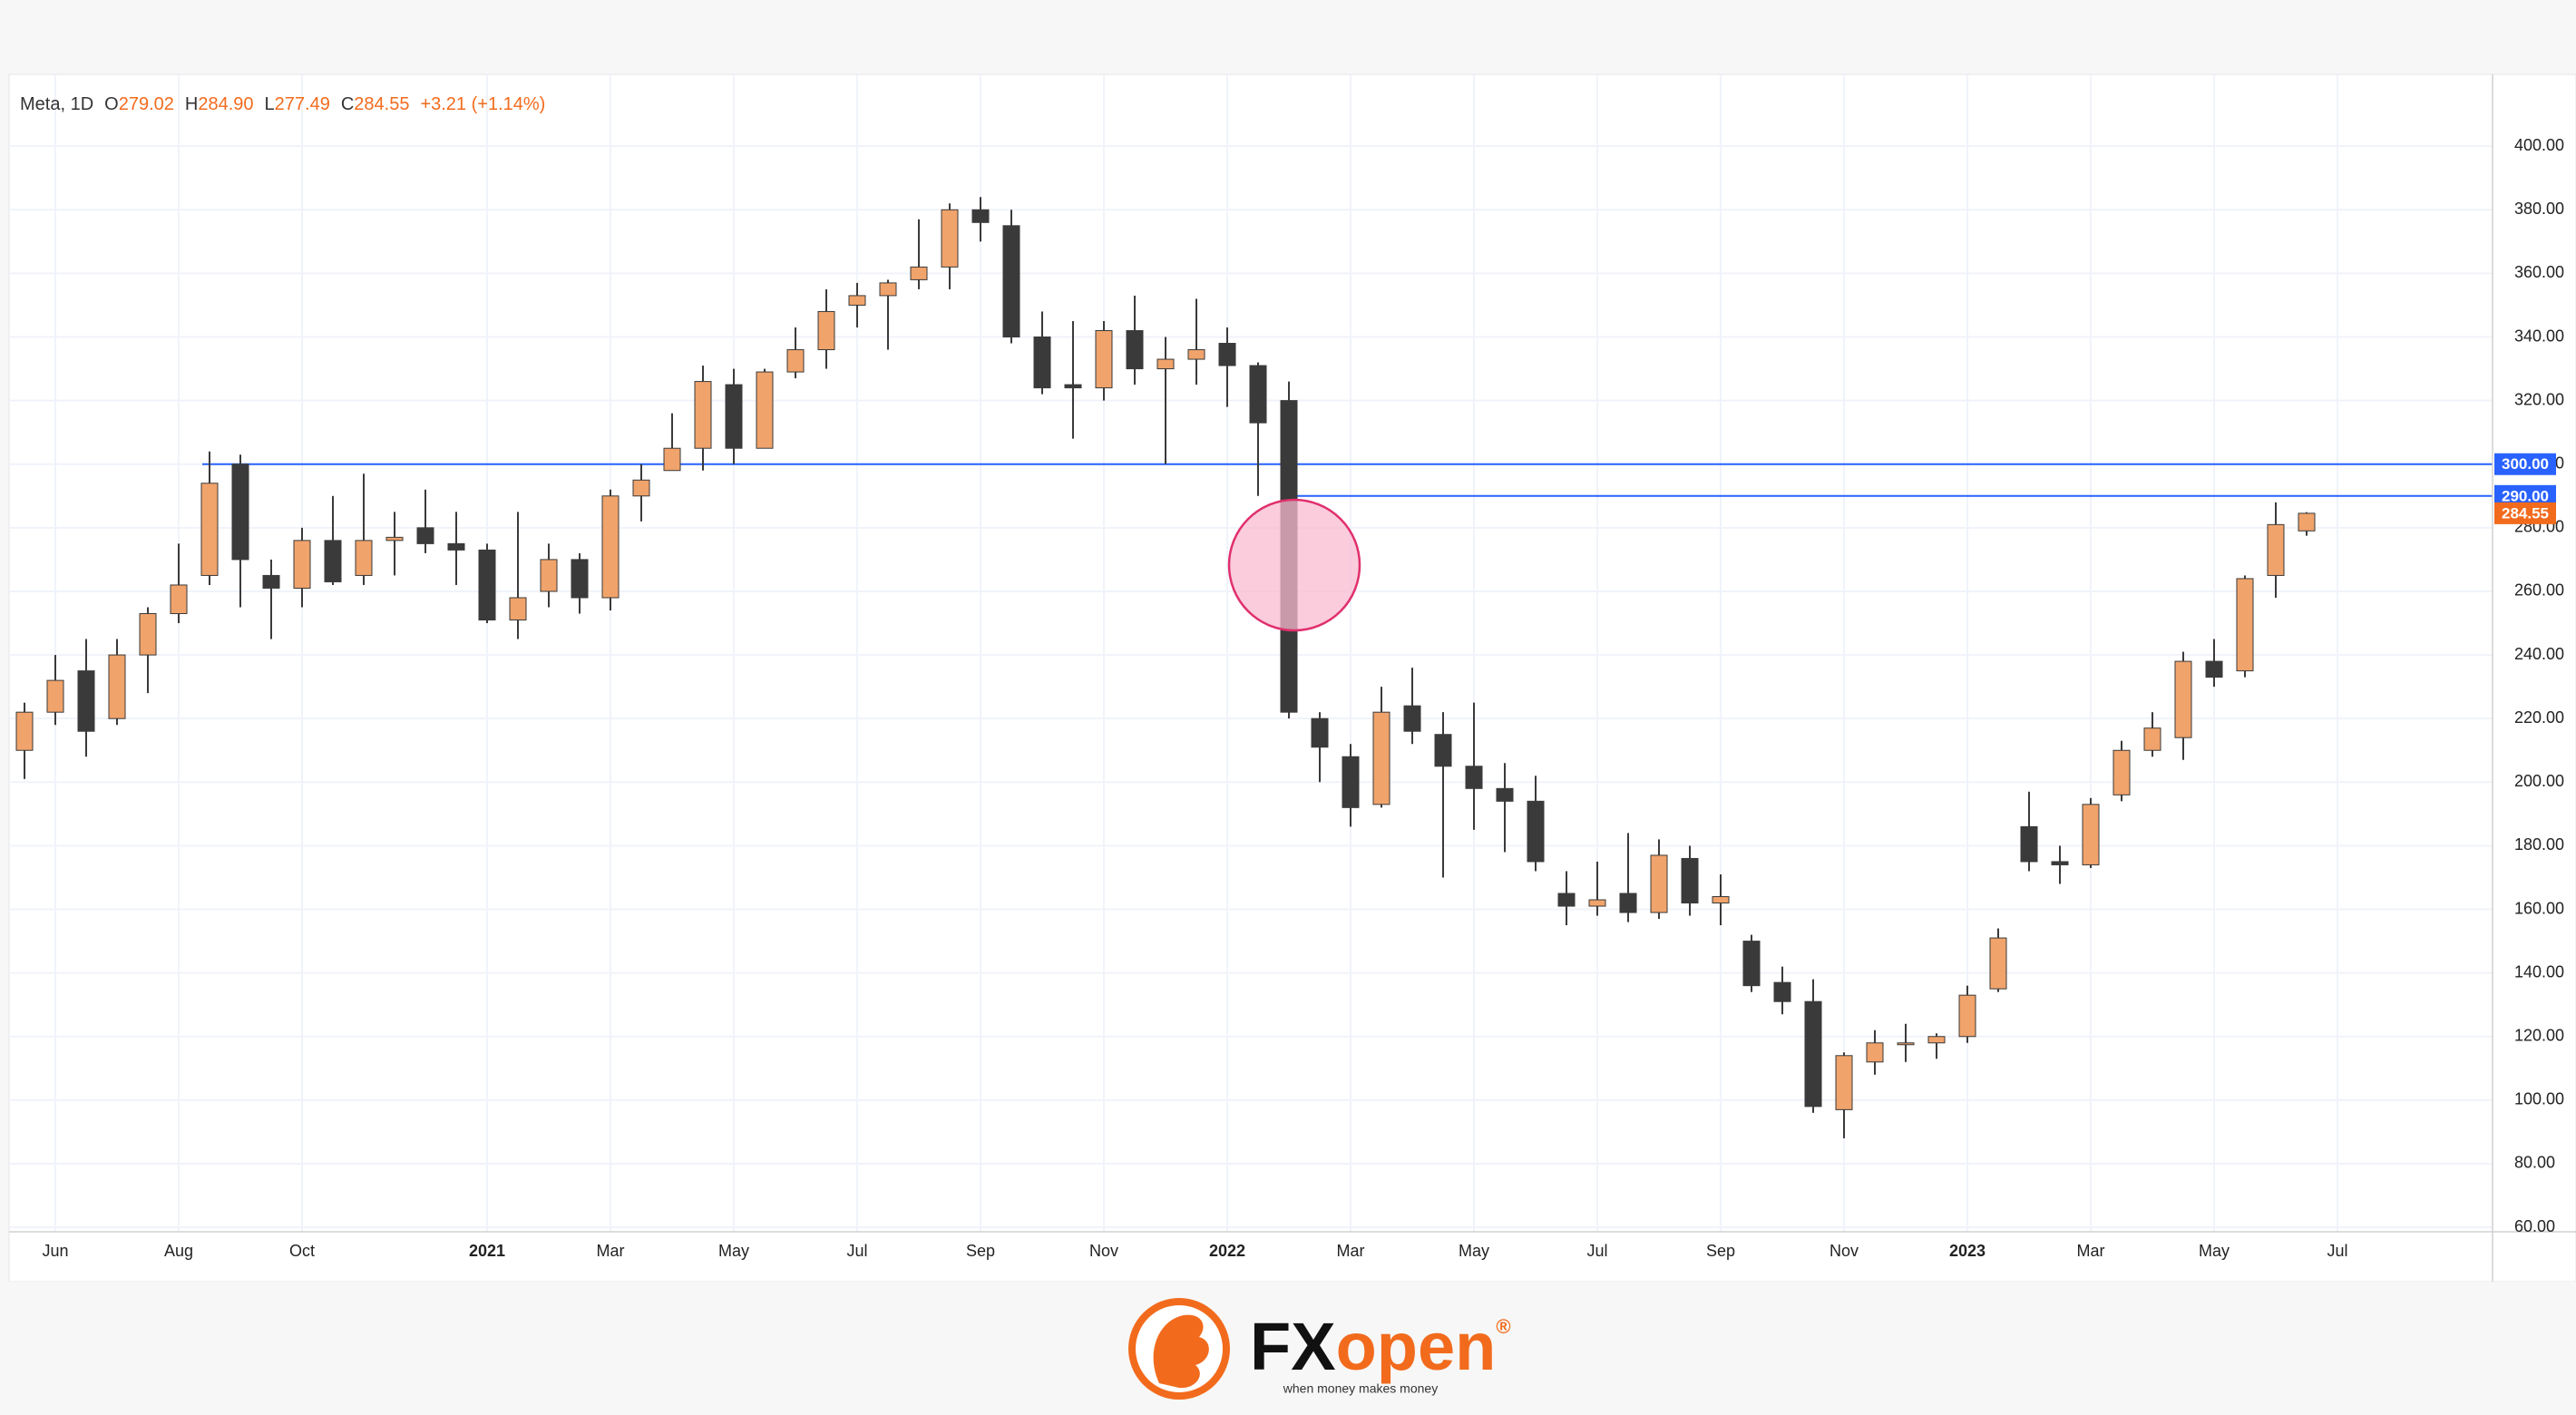 This screenshot has height=1415, width=2576. I want to click on brand-fx: FX, so click(1293, 1346).